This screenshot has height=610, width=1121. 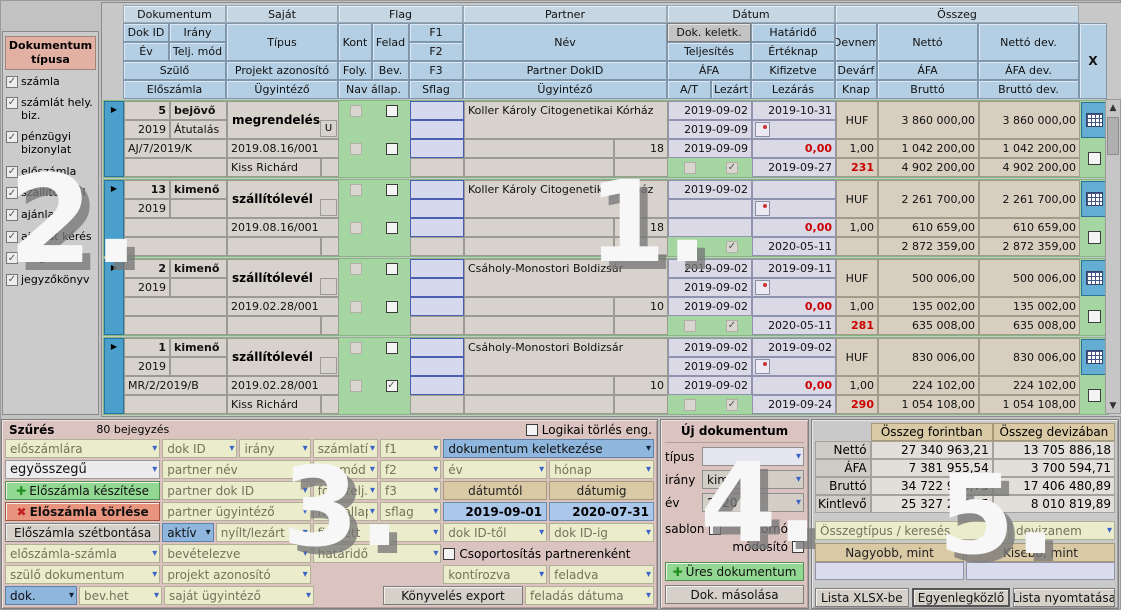 What do you see at coordinates (283, 148) in the screenshot?
I see `cell-projekt: 2019.08.16/001` at bounding box center [283, 148].